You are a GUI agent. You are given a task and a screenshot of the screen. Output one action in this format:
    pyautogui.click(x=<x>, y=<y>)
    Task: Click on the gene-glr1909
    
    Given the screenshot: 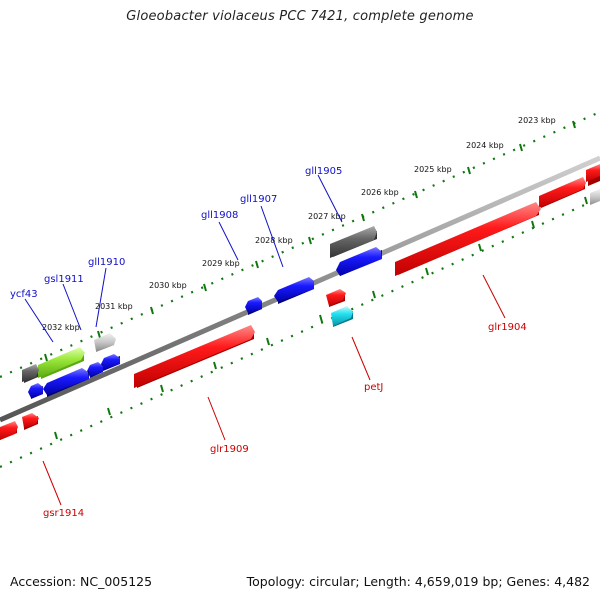 What is the action you would take?
    pyautogui.click(x=194, y=356)
    